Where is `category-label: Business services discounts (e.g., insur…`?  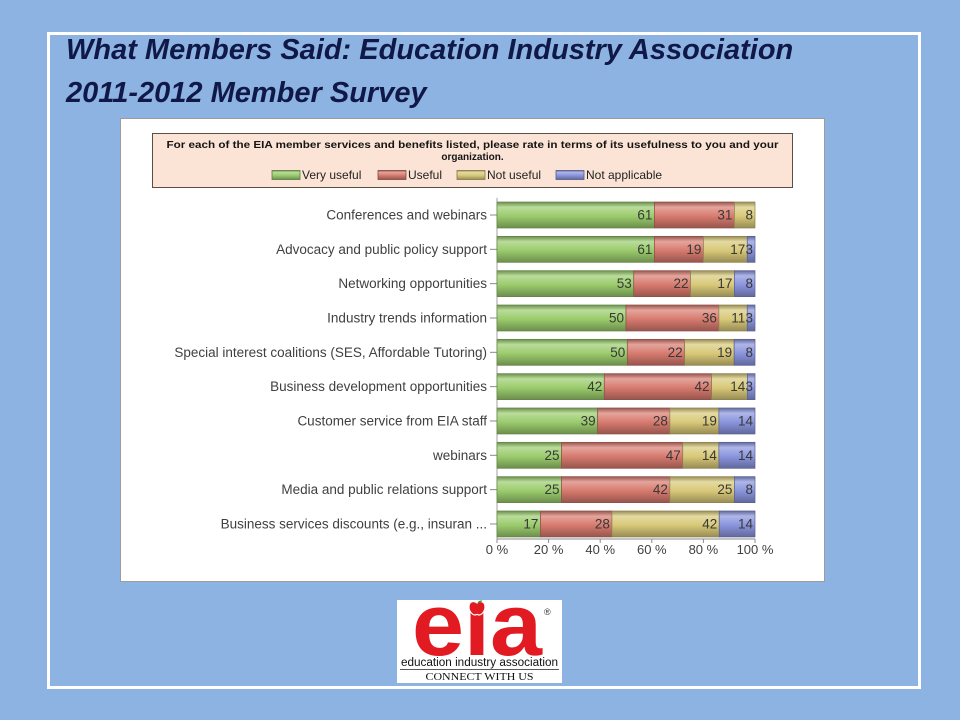 category-label: Business services discounts (e.g., insur… is located at coordinates (354, 523).